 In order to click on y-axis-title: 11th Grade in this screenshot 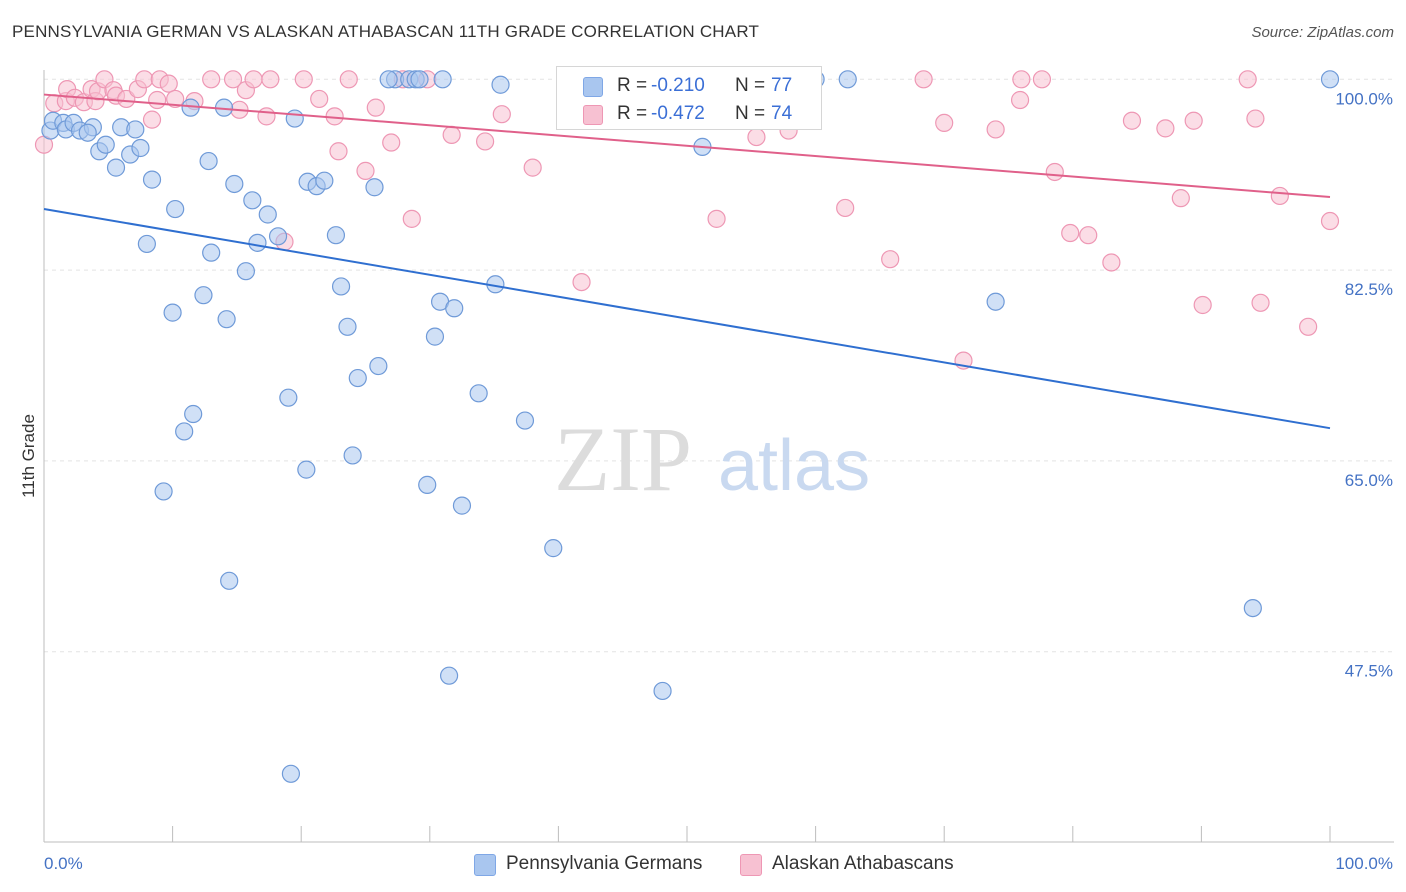, I will do `click(28, 456)`.